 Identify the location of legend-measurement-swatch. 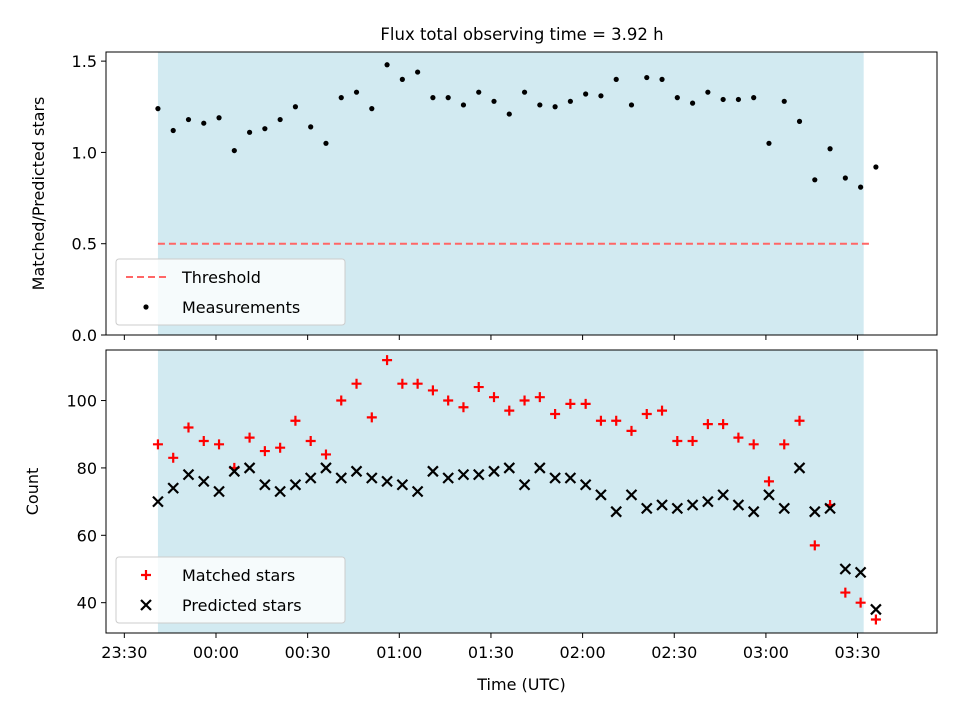
(146, 307).